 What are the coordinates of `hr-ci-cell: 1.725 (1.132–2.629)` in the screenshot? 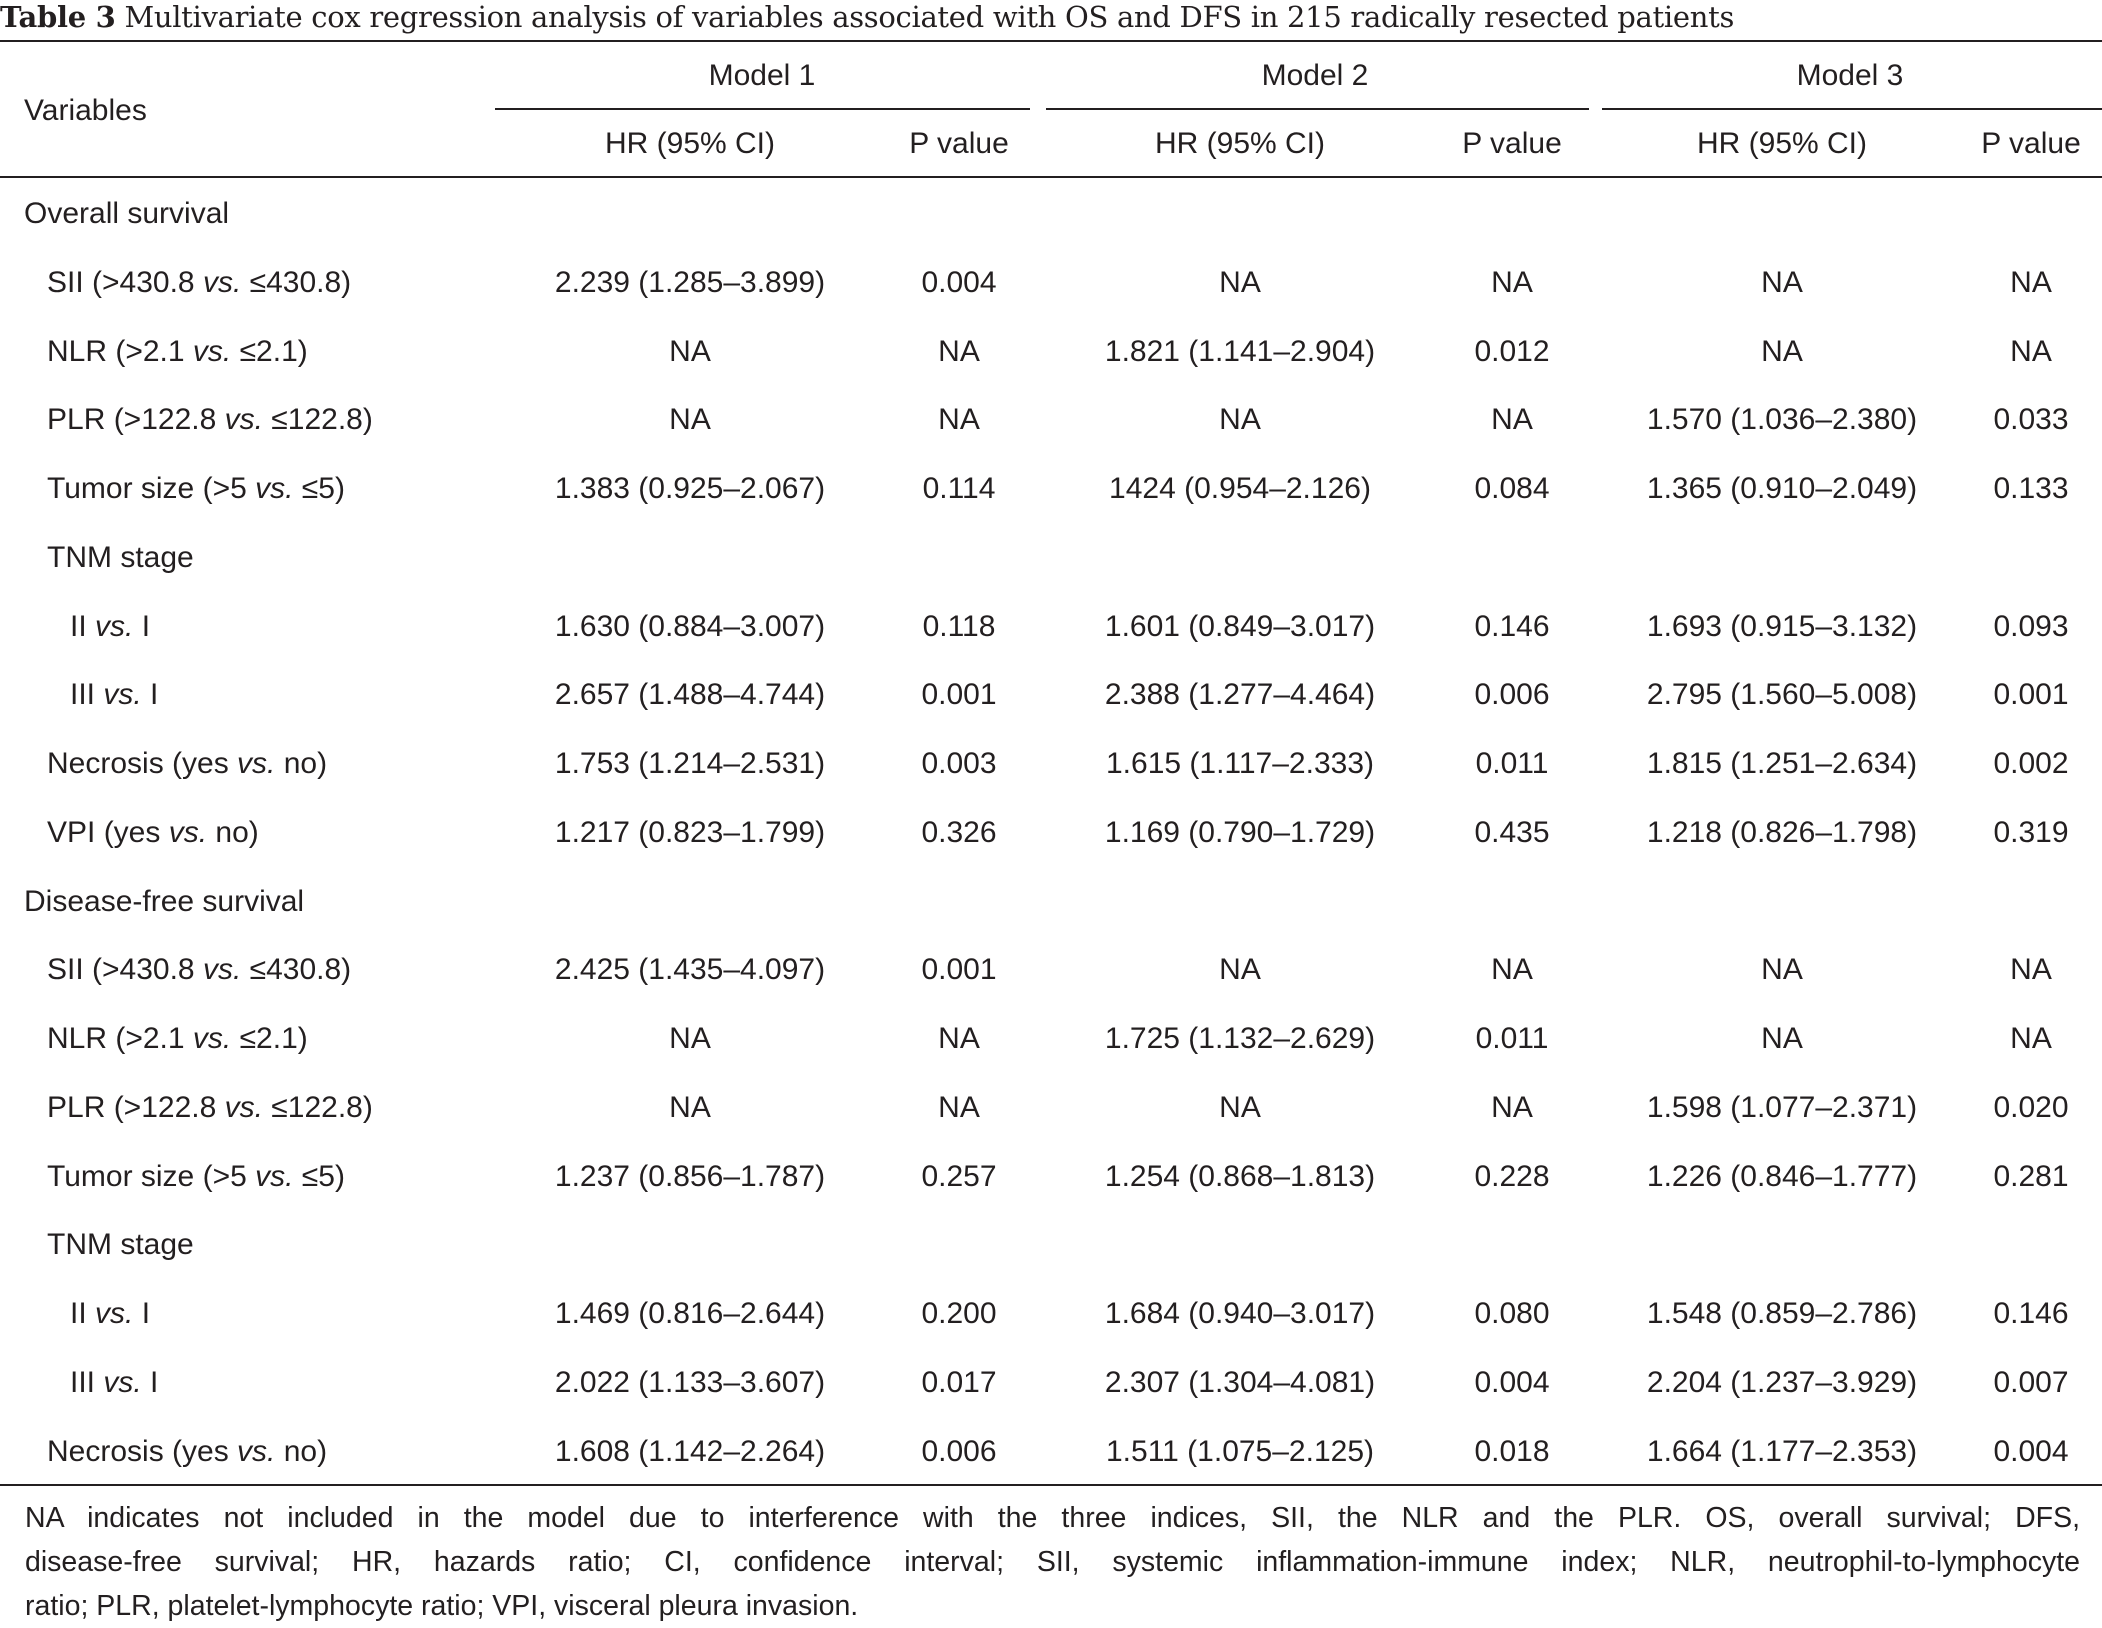 It's located at (1240, 1038).